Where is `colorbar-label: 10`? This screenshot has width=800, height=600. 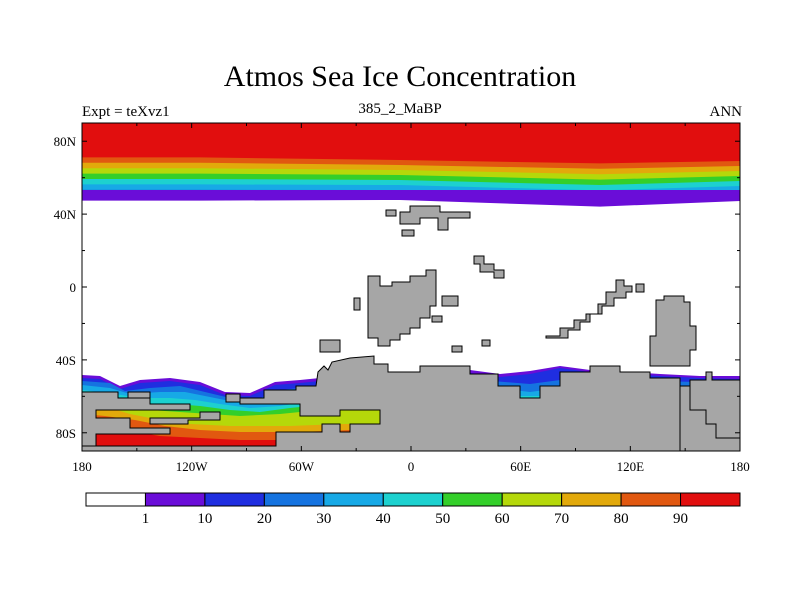
colorbar-label: 10 is located at coordinates (204, 519).